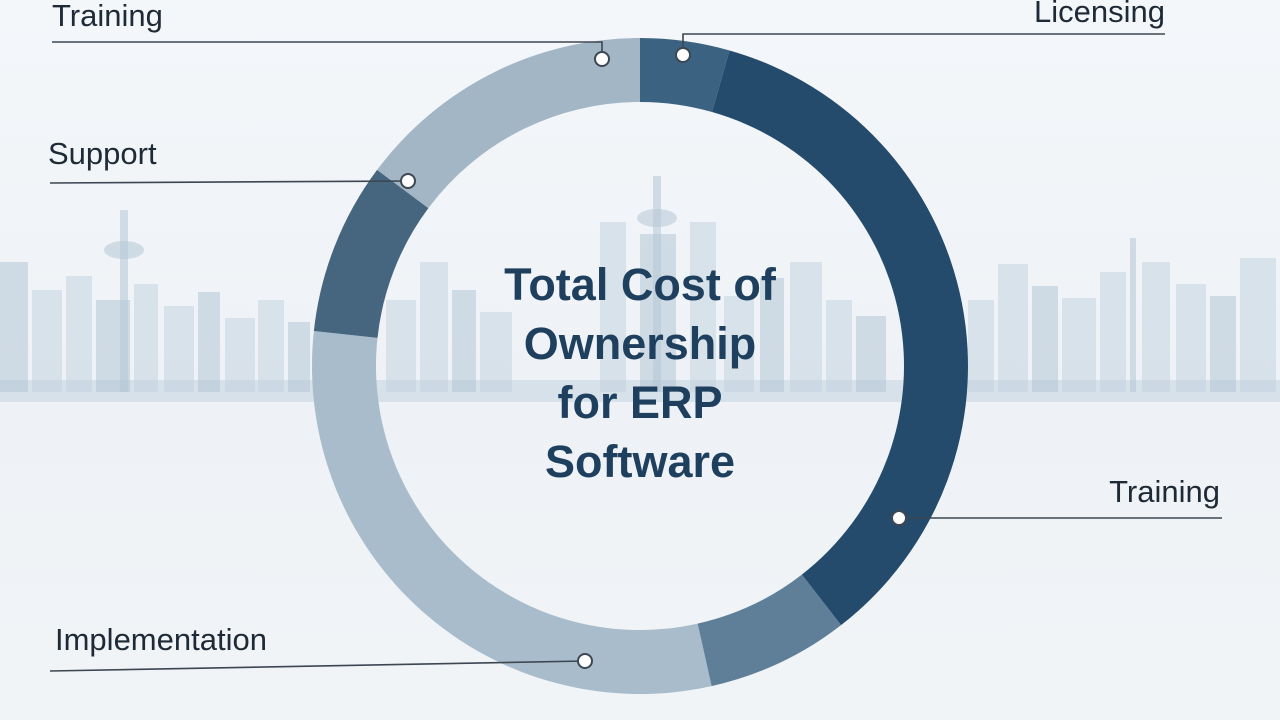  What do you see at coordinates (640, 461) in the screenshot?
I see `title-line-4: Software` at bounding box center [640, 461].